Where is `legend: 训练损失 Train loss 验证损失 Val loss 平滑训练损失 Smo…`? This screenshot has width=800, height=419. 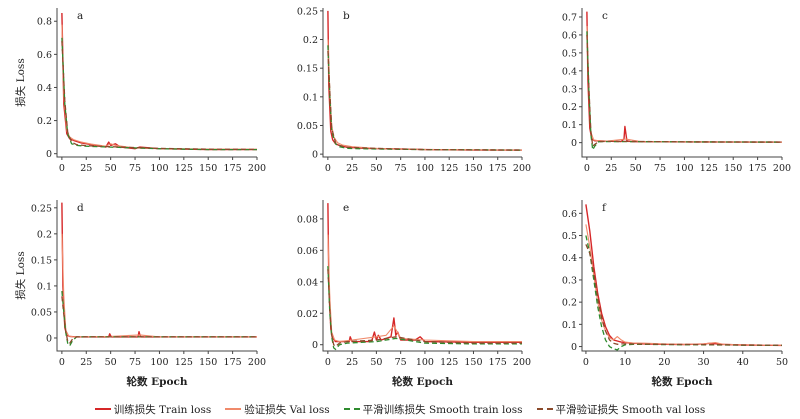
legend: 训练损失 Train loss 验证损失 Val loss 平滑训练损失 Smo… is located at coordinates (400, 409).